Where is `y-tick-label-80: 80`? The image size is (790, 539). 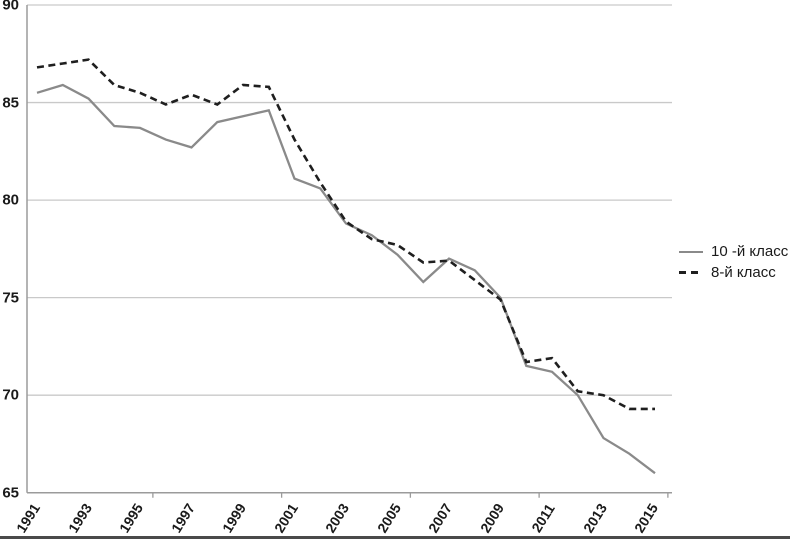 y-tick-label-80: 80 is located at coordinates (10, 200).